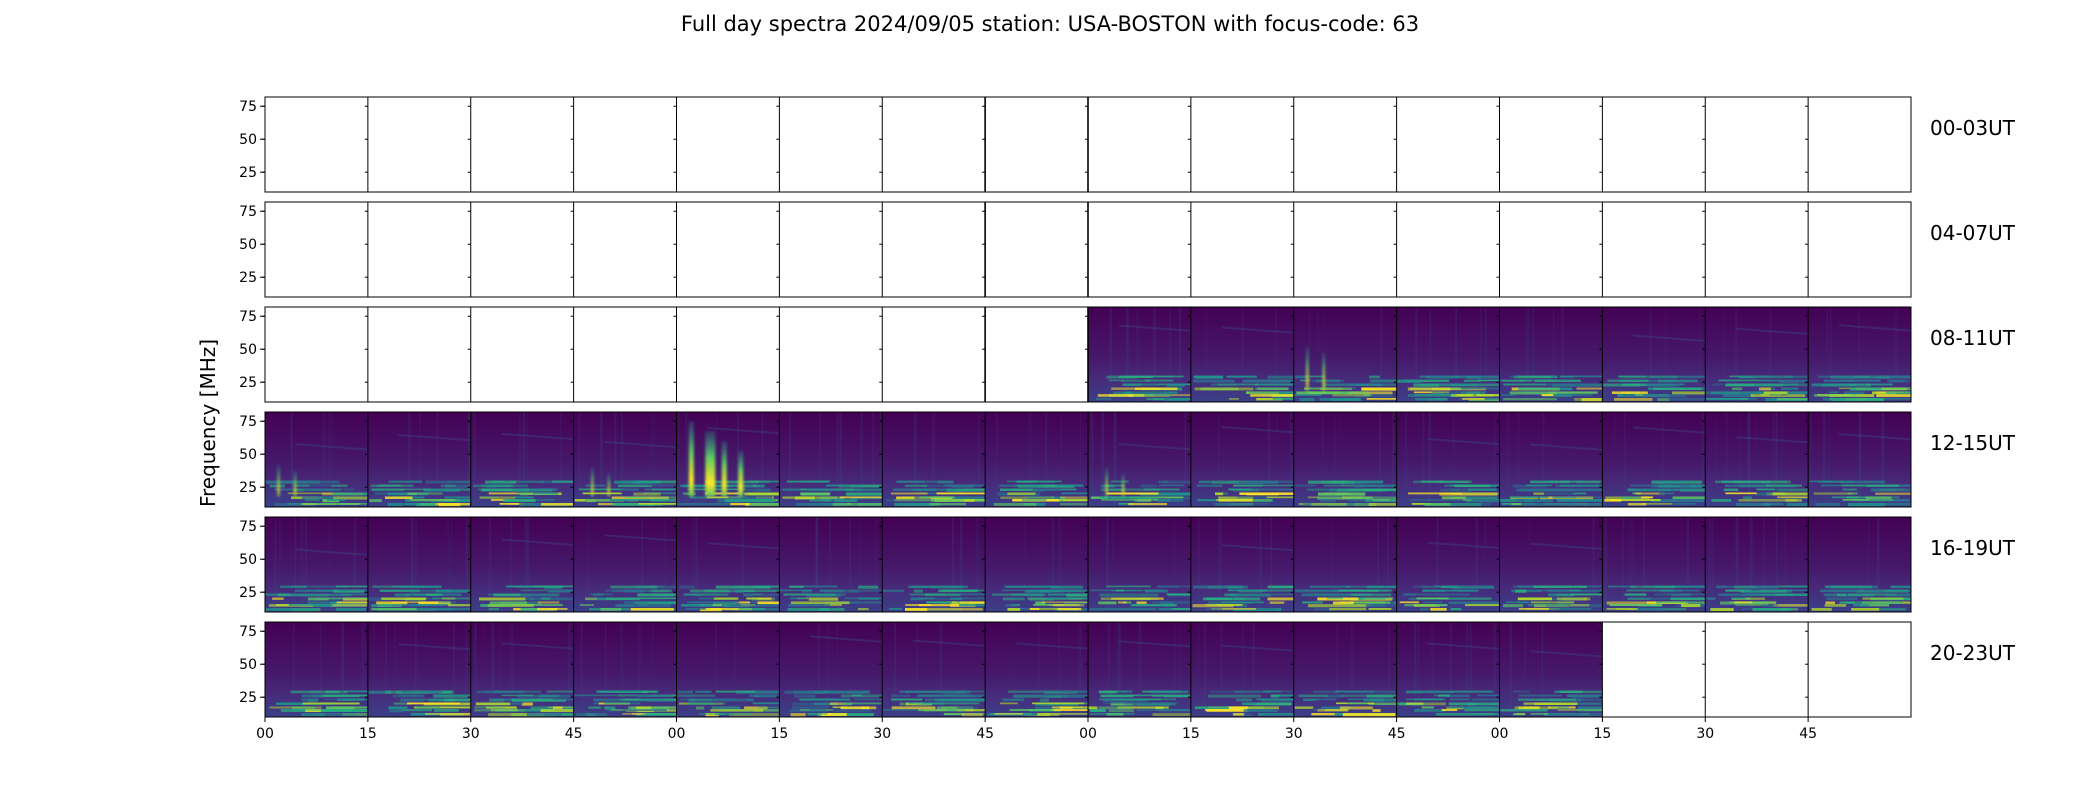 Image resolution: width=2100 pixels, height=800 pixels. Describe the element at coordinates (1127, 144) in the screenshot. I see `spectra-row: 25 50 75 00-03UT` at that location.